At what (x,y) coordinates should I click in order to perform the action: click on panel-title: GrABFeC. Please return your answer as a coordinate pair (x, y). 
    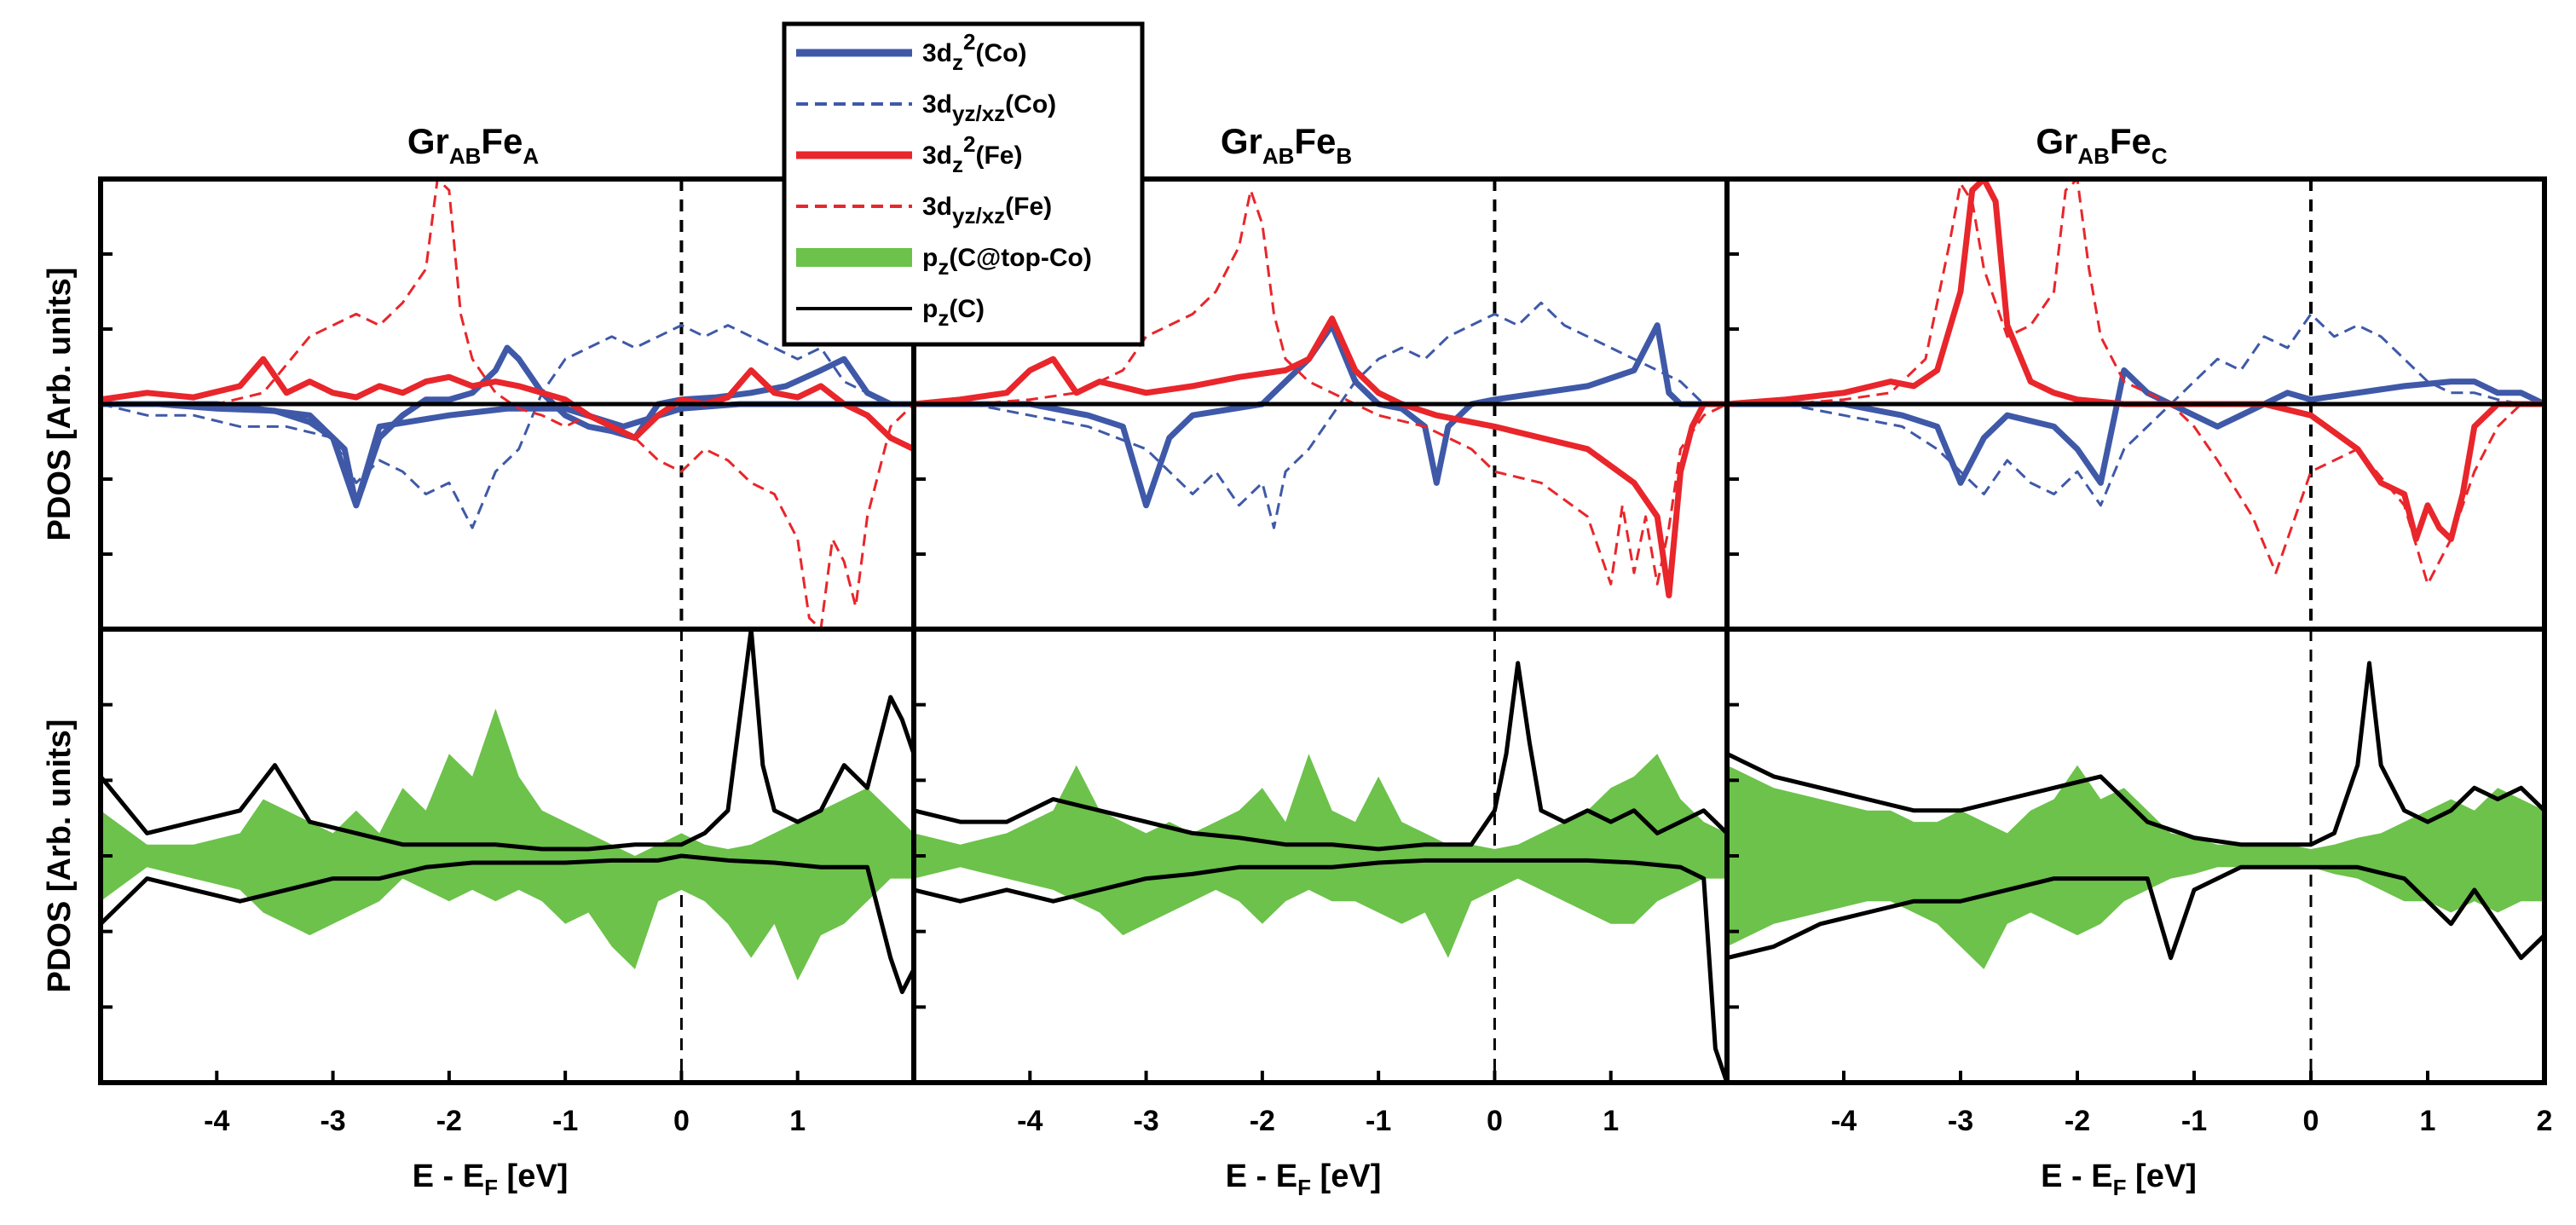
    Looking at the image, I should click on (2102, 145).